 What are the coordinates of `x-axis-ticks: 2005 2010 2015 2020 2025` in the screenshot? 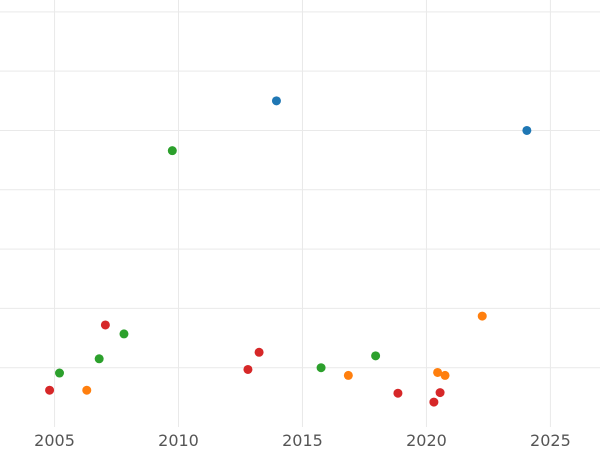 It's located at (302, 440).